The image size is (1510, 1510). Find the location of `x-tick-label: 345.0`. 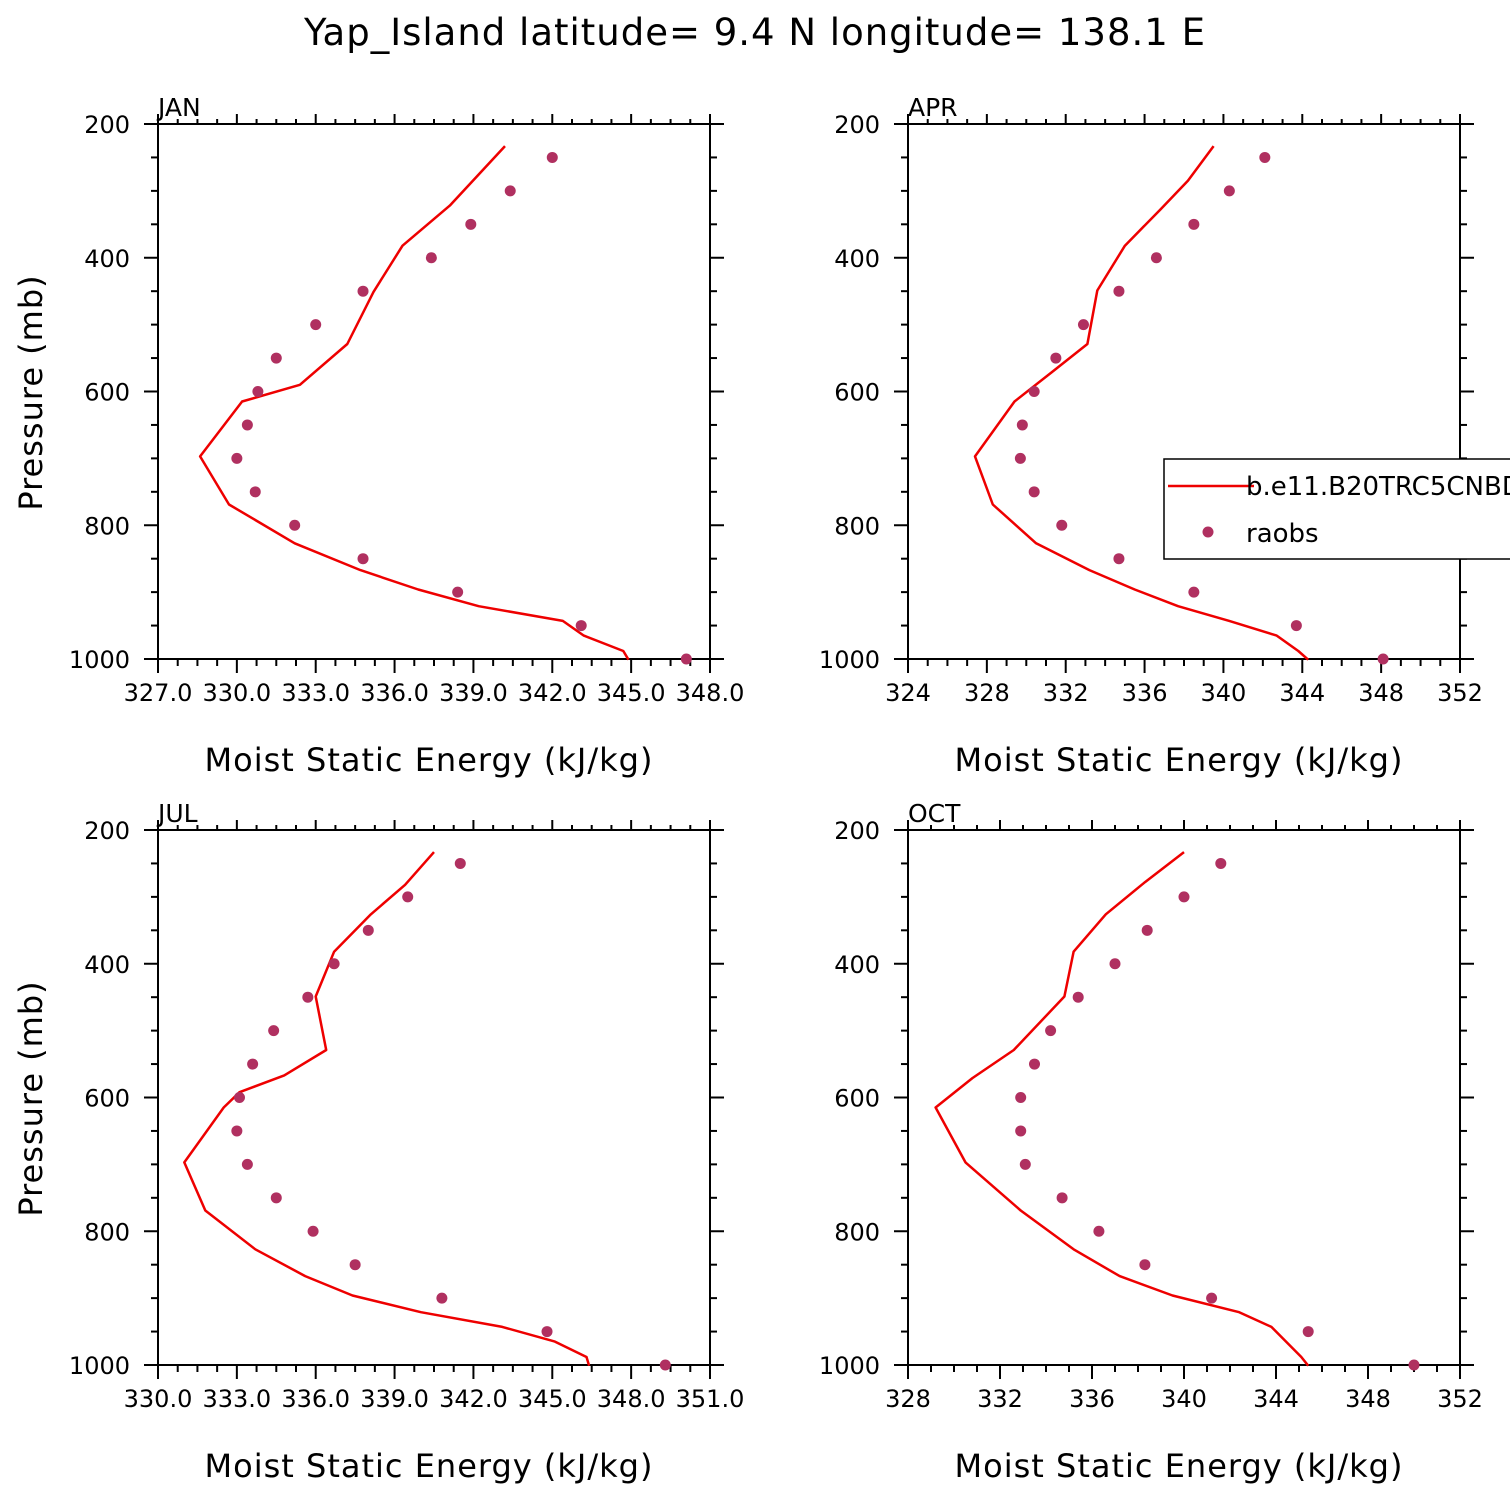

x-tick-label: 345.0 is located at coordinates (631, 693).